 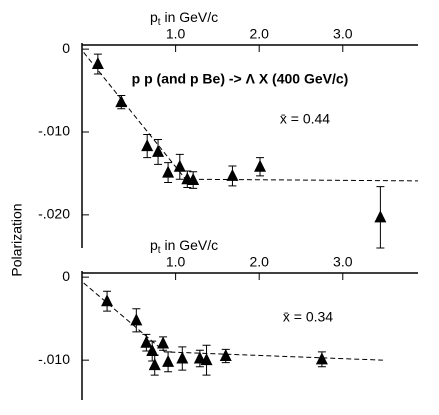 What do you see at coordinates (17, 239) in the screenshot?
I see `y-axis-label: Polarization` at bounding box center [17, 239].